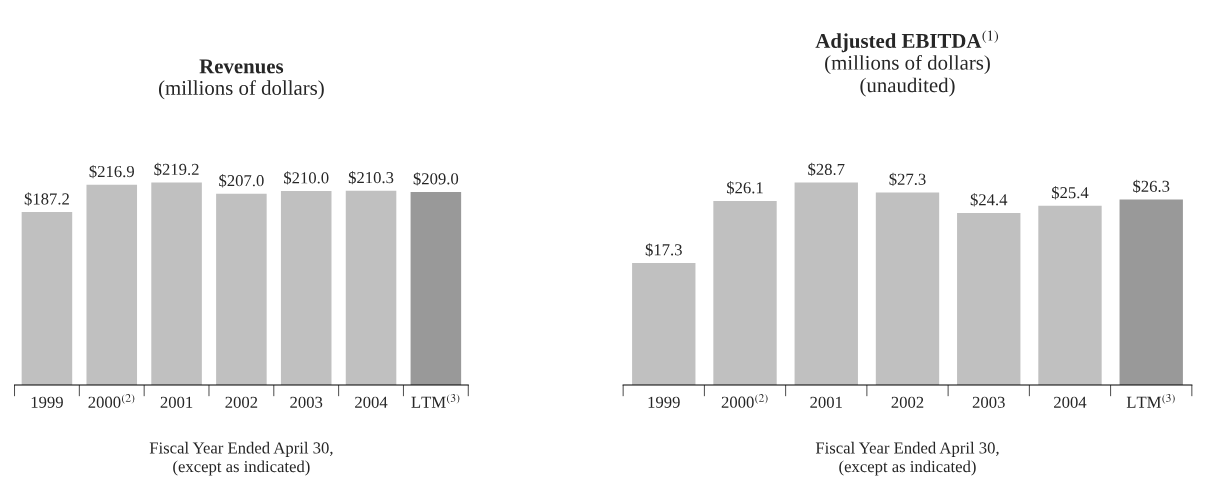 The height and width of the screenshot is (504, 1210). What do you see at coordinates (46, 199) in the screenshot?
I see `data-label: $187.2` at bounding box center [46, 199].